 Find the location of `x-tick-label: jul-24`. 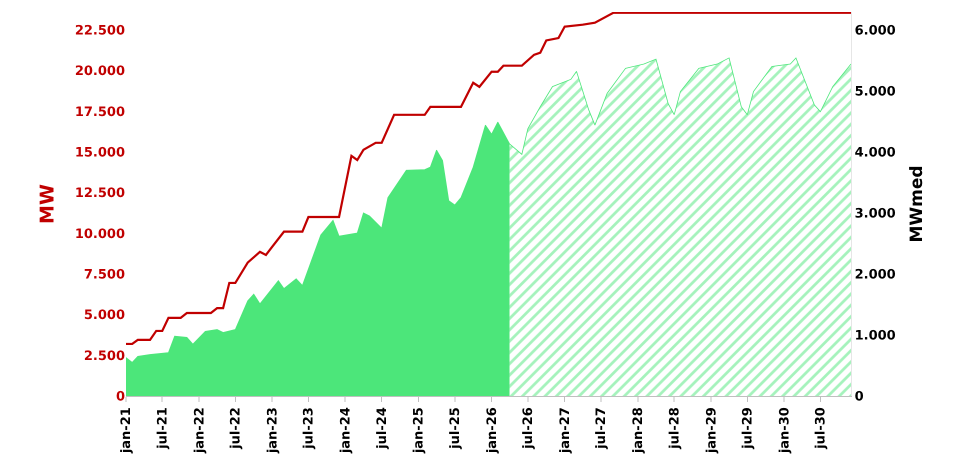

x-tick-label: jul-24 is located at coordinates (382, 428).